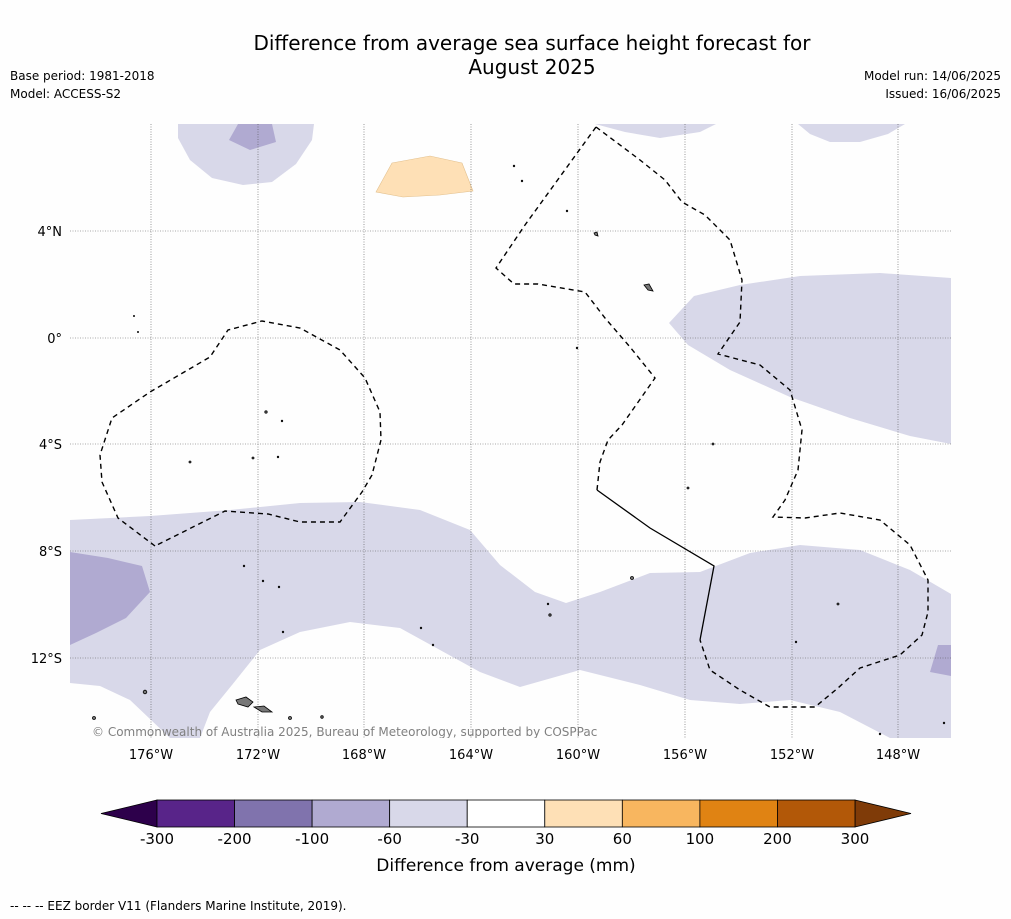 The image size is (1011, 919). I want to click on meta-left: Base period: 1981-2018 Model: ACCESS-S2, so click(82, 85).